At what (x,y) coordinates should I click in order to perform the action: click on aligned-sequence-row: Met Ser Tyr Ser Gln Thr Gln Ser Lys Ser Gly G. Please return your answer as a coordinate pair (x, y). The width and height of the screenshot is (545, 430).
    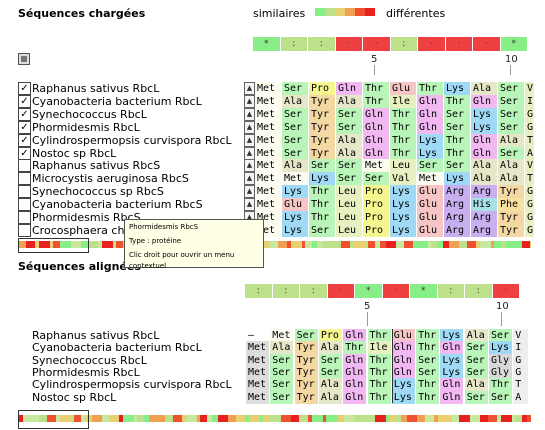
    Looking at the image, I should click on (389, 360).